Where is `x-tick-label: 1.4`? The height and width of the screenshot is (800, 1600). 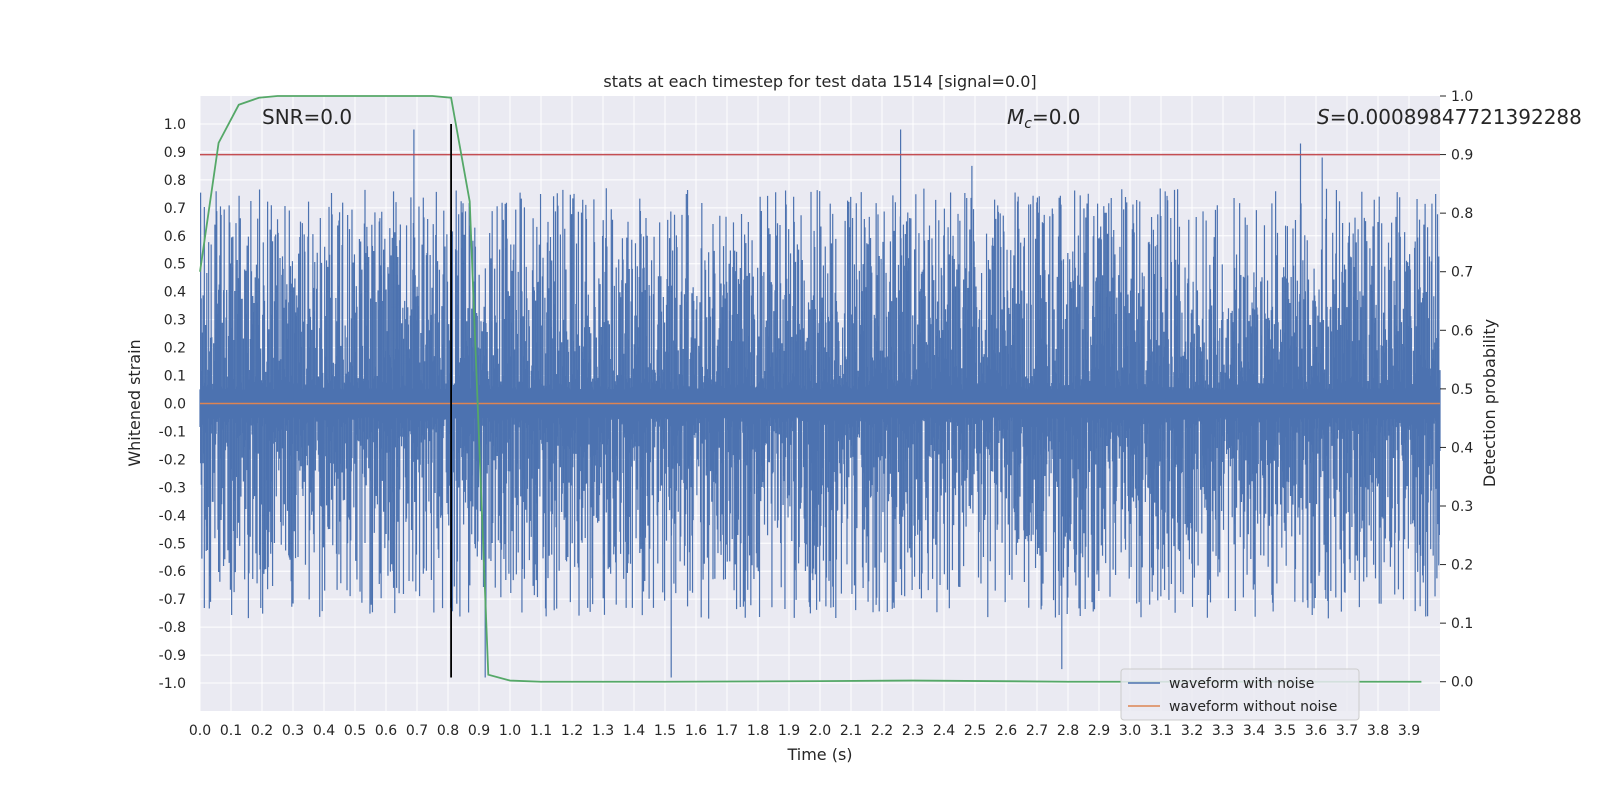 x-tick-label: 1.4 is located at coordinates (634, 731).